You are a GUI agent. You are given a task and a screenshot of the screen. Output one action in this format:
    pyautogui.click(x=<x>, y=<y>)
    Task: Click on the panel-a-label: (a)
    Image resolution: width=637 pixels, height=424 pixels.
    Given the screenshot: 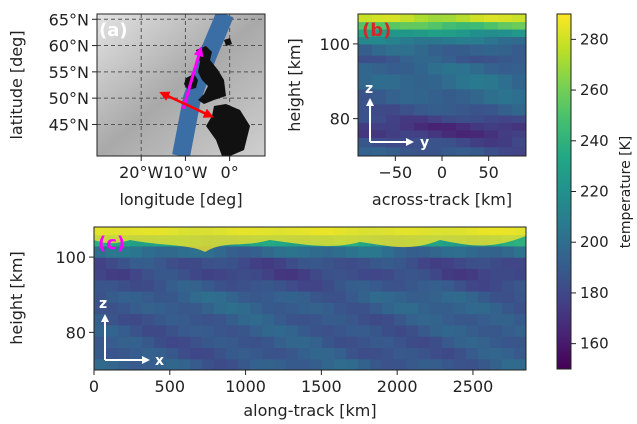 What is the action you would take?
    pyautogui.click(x=113, y=30)
    